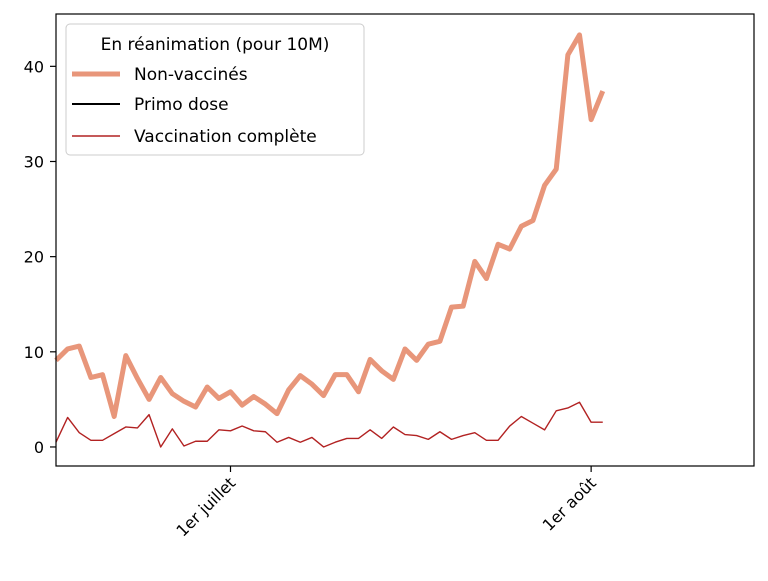  What do you see at coordinates (191, 75) in the screenshot?
I see `legend-label-non-vaccines: Non-vaccinés` at bounding box center [191, 75].